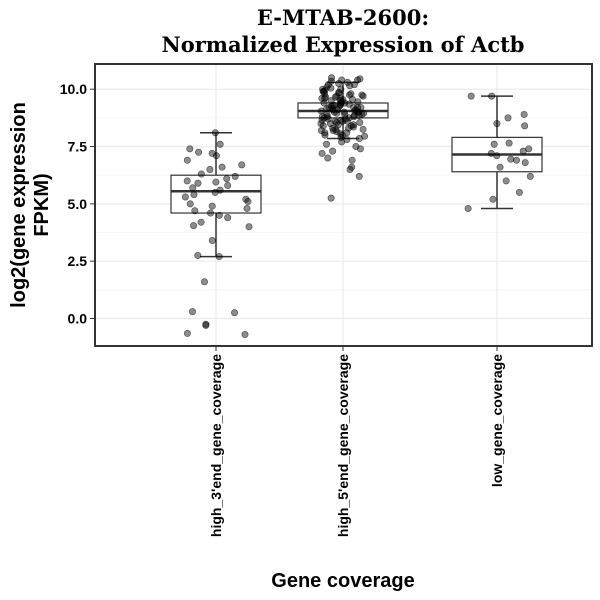 Image resolution: width=600 pixels, height=600 pixels. What do you see at coordinates (497, 420) in the screenshot?
I see `x-tick-label: low_gene_coverage` at bounding box center [497, 420].